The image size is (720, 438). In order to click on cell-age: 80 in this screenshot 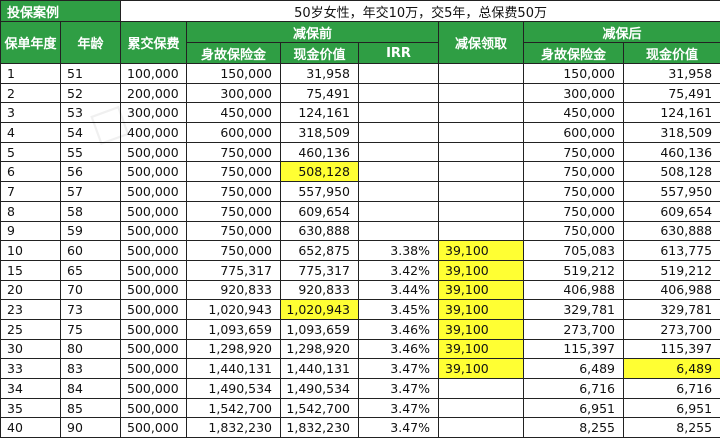, I will do `click(91, 349)`.